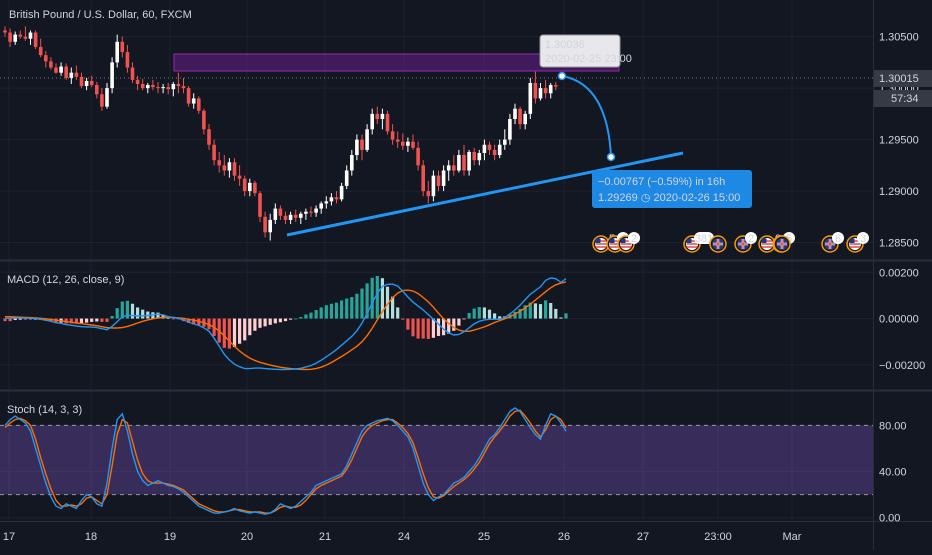 The image size is (932, 555). I want to click on trendline, so click(485, 194).